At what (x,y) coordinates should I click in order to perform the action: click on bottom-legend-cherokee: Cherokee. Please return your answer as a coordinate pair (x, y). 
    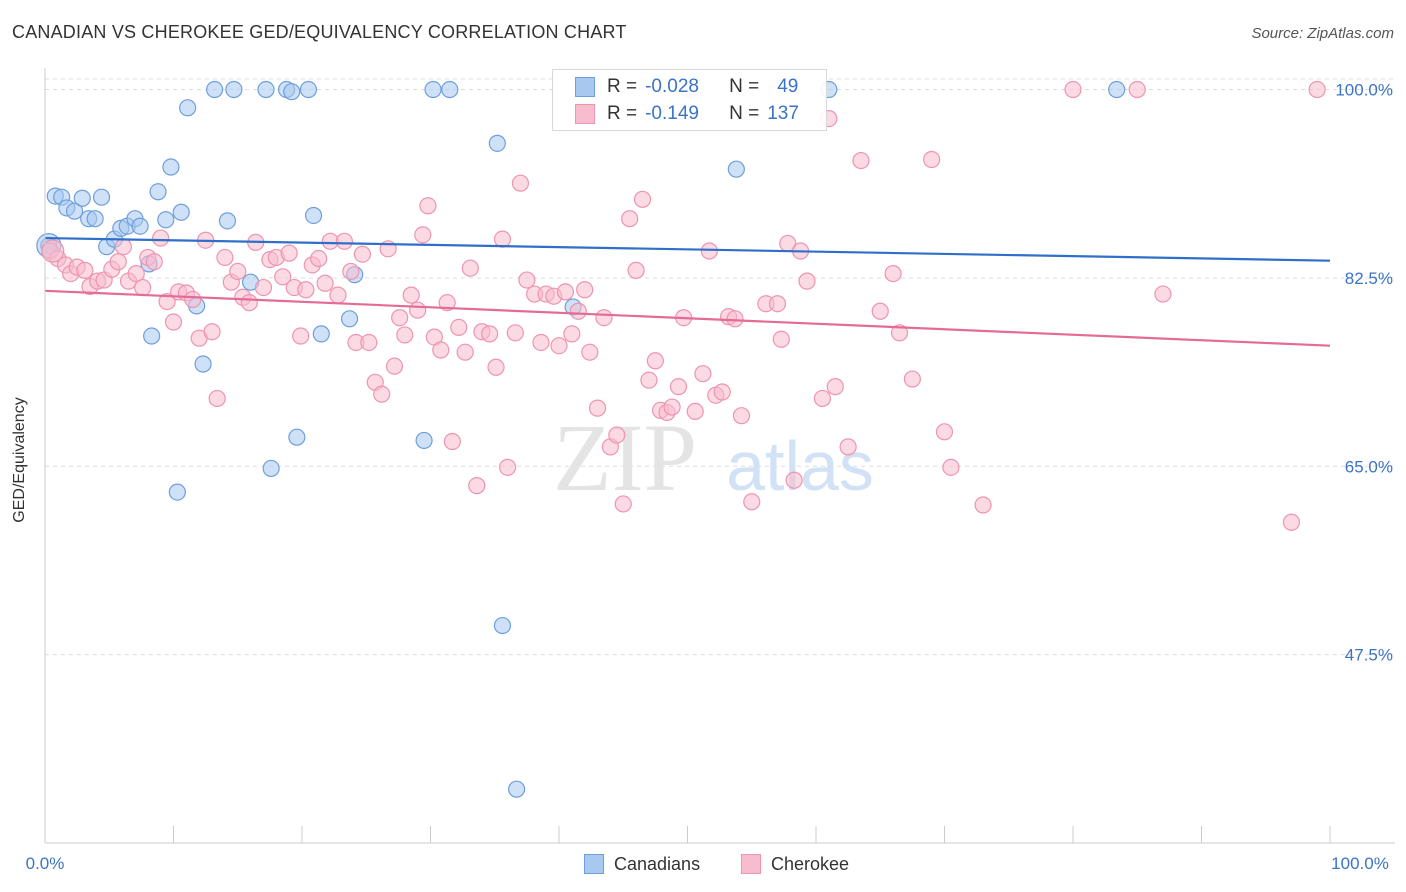
    Looking at the image, I should click on (795, 864).